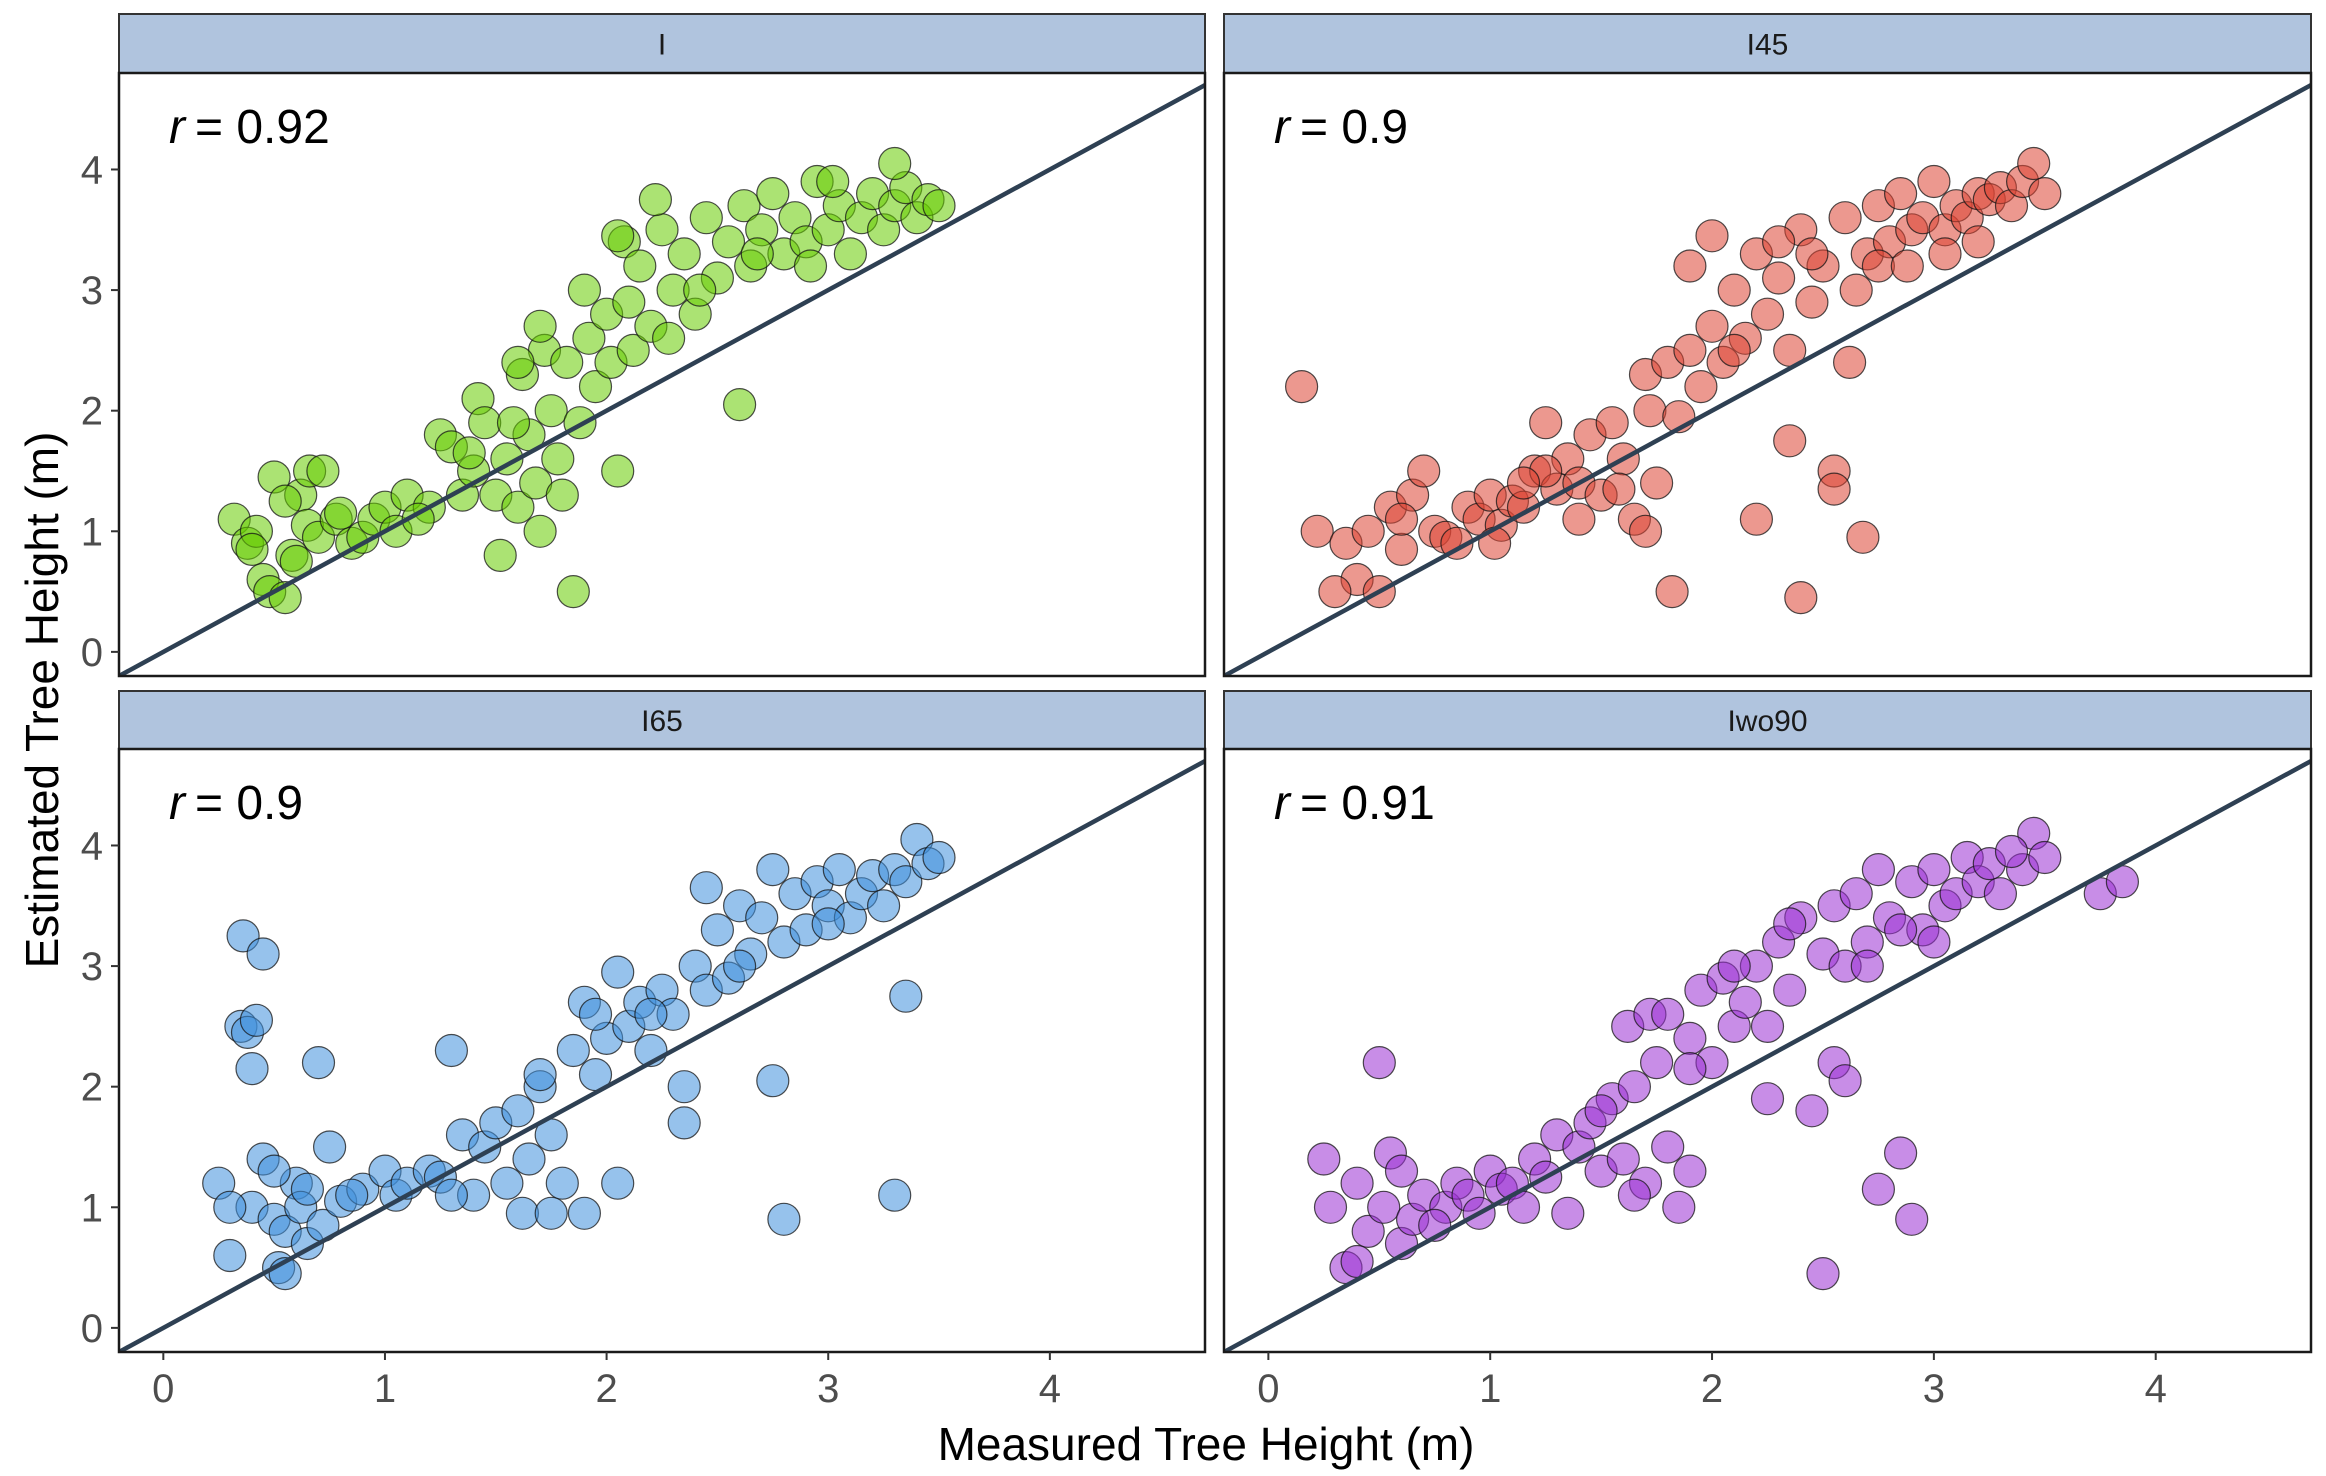 This screenshot has width=2326, height=1476. I want to click on y-tick-label: 4, so click(92, 171).